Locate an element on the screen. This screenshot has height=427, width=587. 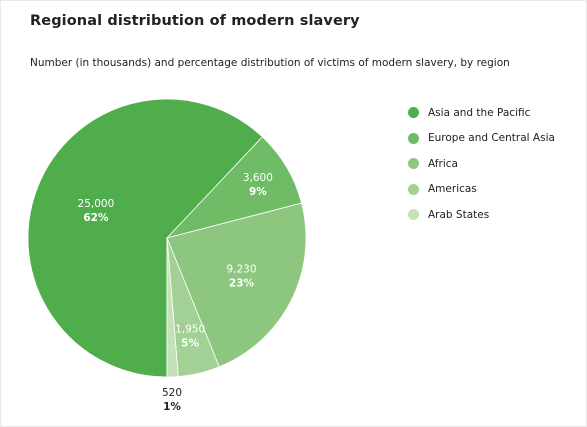
slice-percent-label-americas: 5% is located at coordinates (190, 343).